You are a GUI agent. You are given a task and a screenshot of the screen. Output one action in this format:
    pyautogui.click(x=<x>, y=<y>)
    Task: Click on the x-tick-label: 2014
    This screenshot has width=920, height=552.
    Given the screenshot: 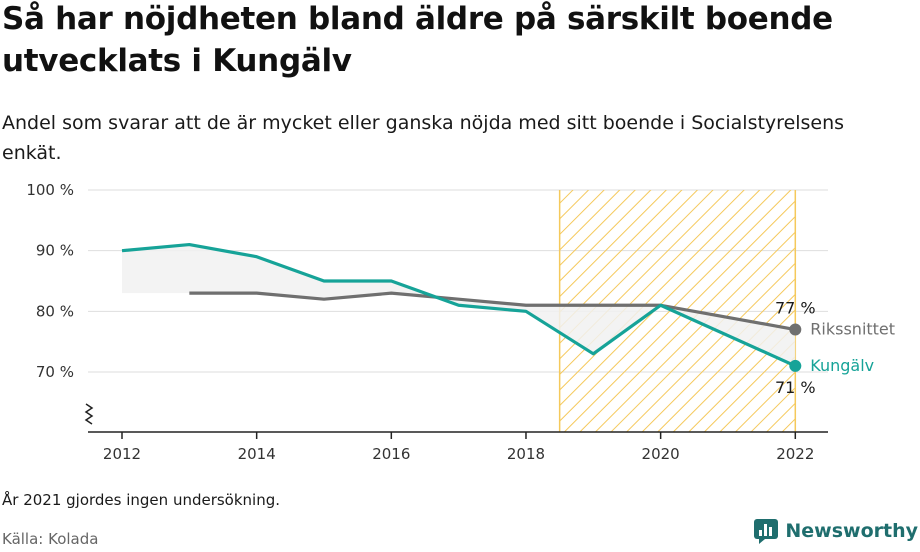 What is the action you would take?
    pyautogui.click(x=257, y=454)
    